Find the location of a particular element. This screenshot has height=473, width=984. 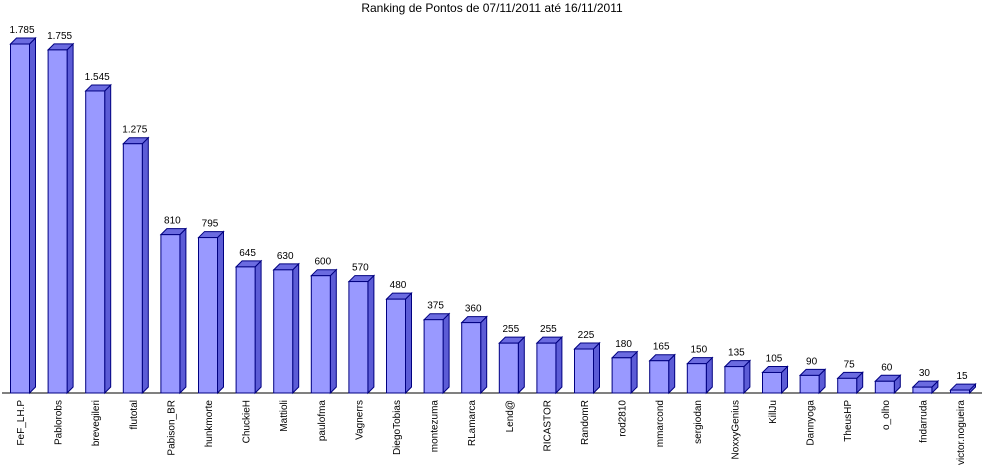

x-tick-label: TheusHP is located at coordinates (848, 421).